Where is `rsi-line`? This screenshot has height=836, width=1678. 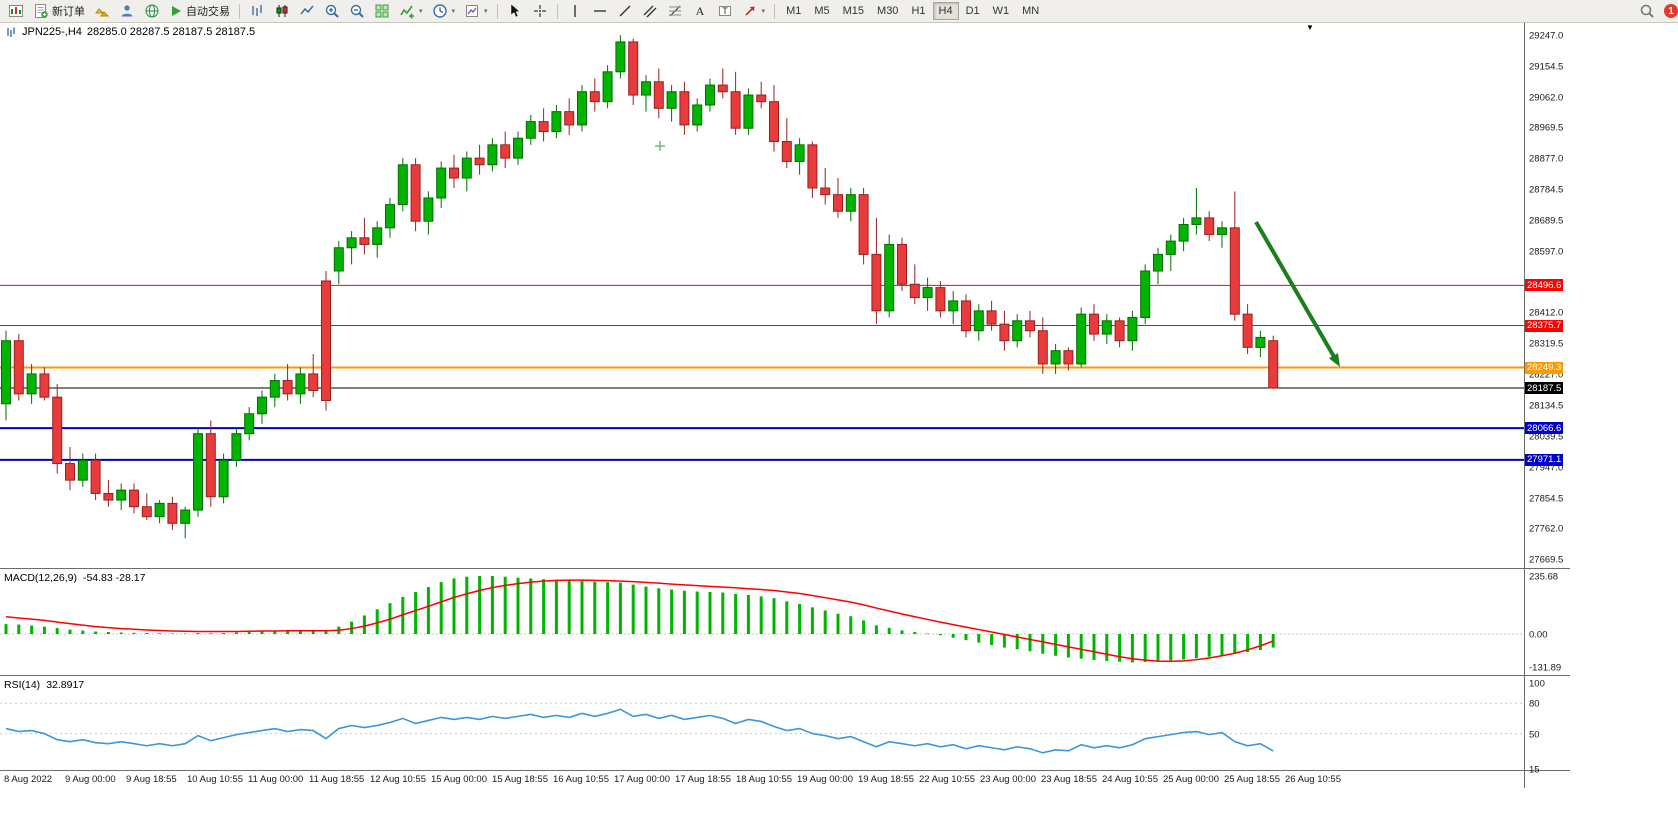 rsi-line is located at coordinates (639, 731).